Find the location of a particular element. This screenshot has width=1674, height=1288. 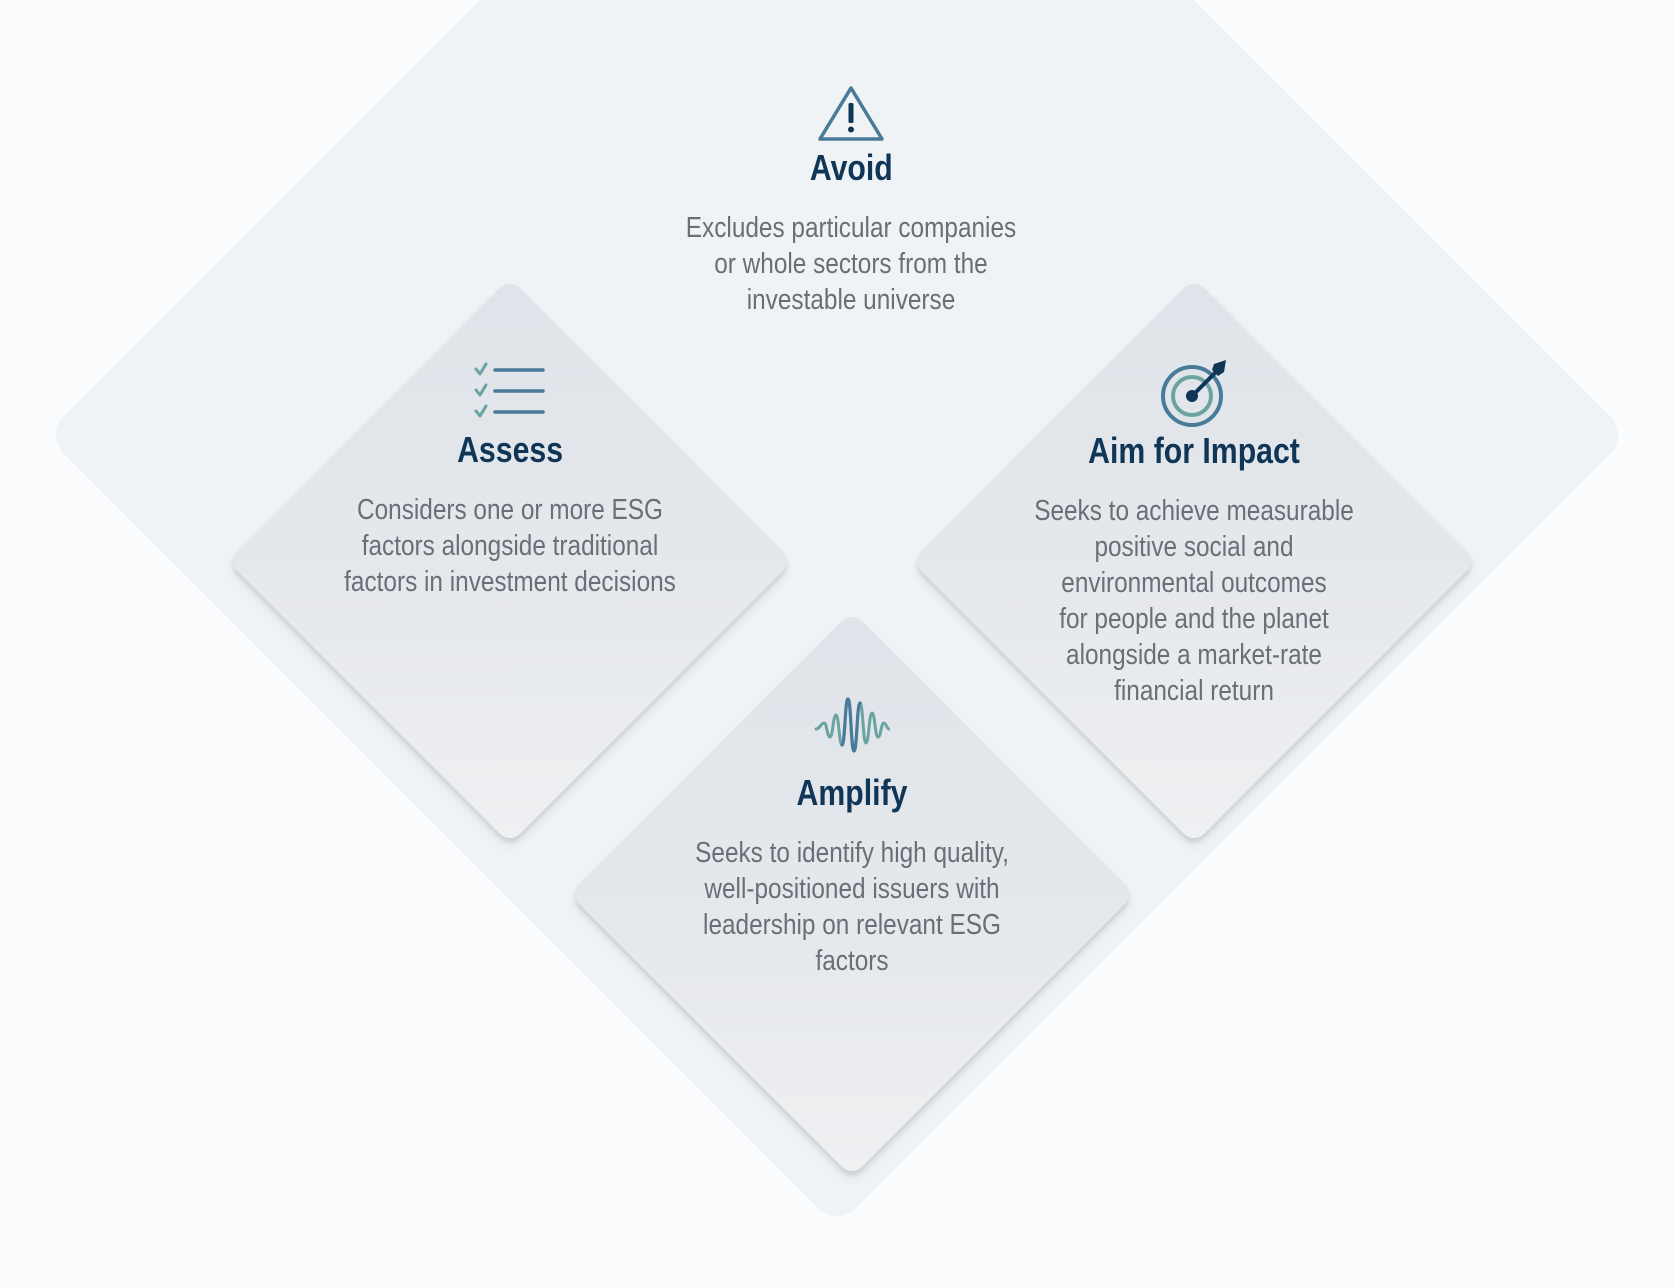

impact-title: Aim for Impact is located at coordinates (1194, 450).